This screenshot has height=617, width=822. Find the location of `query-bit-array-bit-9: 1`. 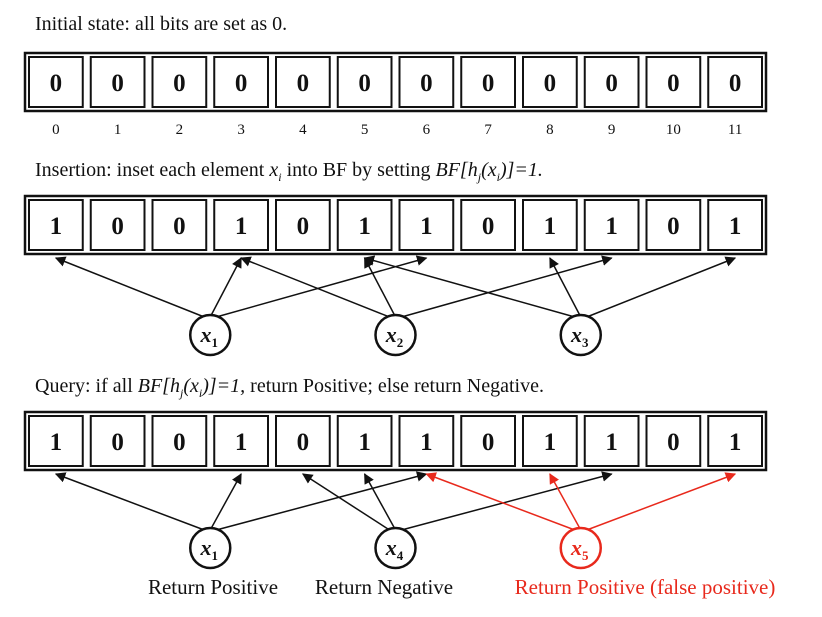

query-bit-array-bit-9: 1 is located at coordinates (611, 442).